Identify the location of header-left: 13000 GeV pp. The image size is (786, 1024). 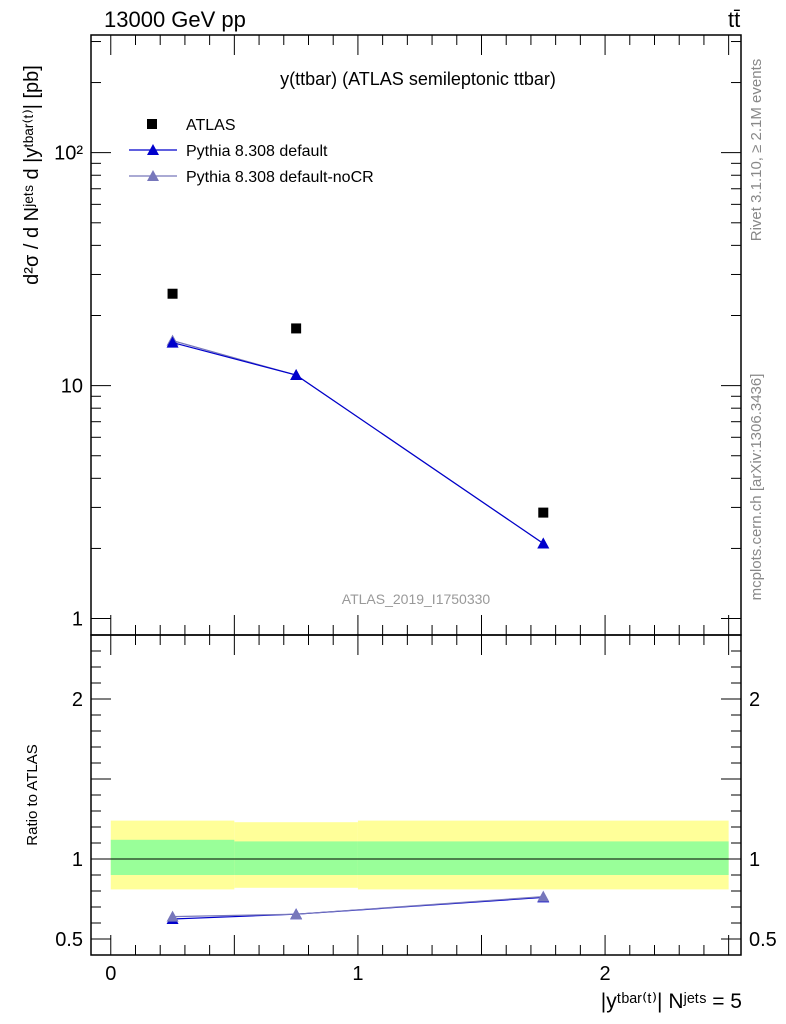
(175, 19).